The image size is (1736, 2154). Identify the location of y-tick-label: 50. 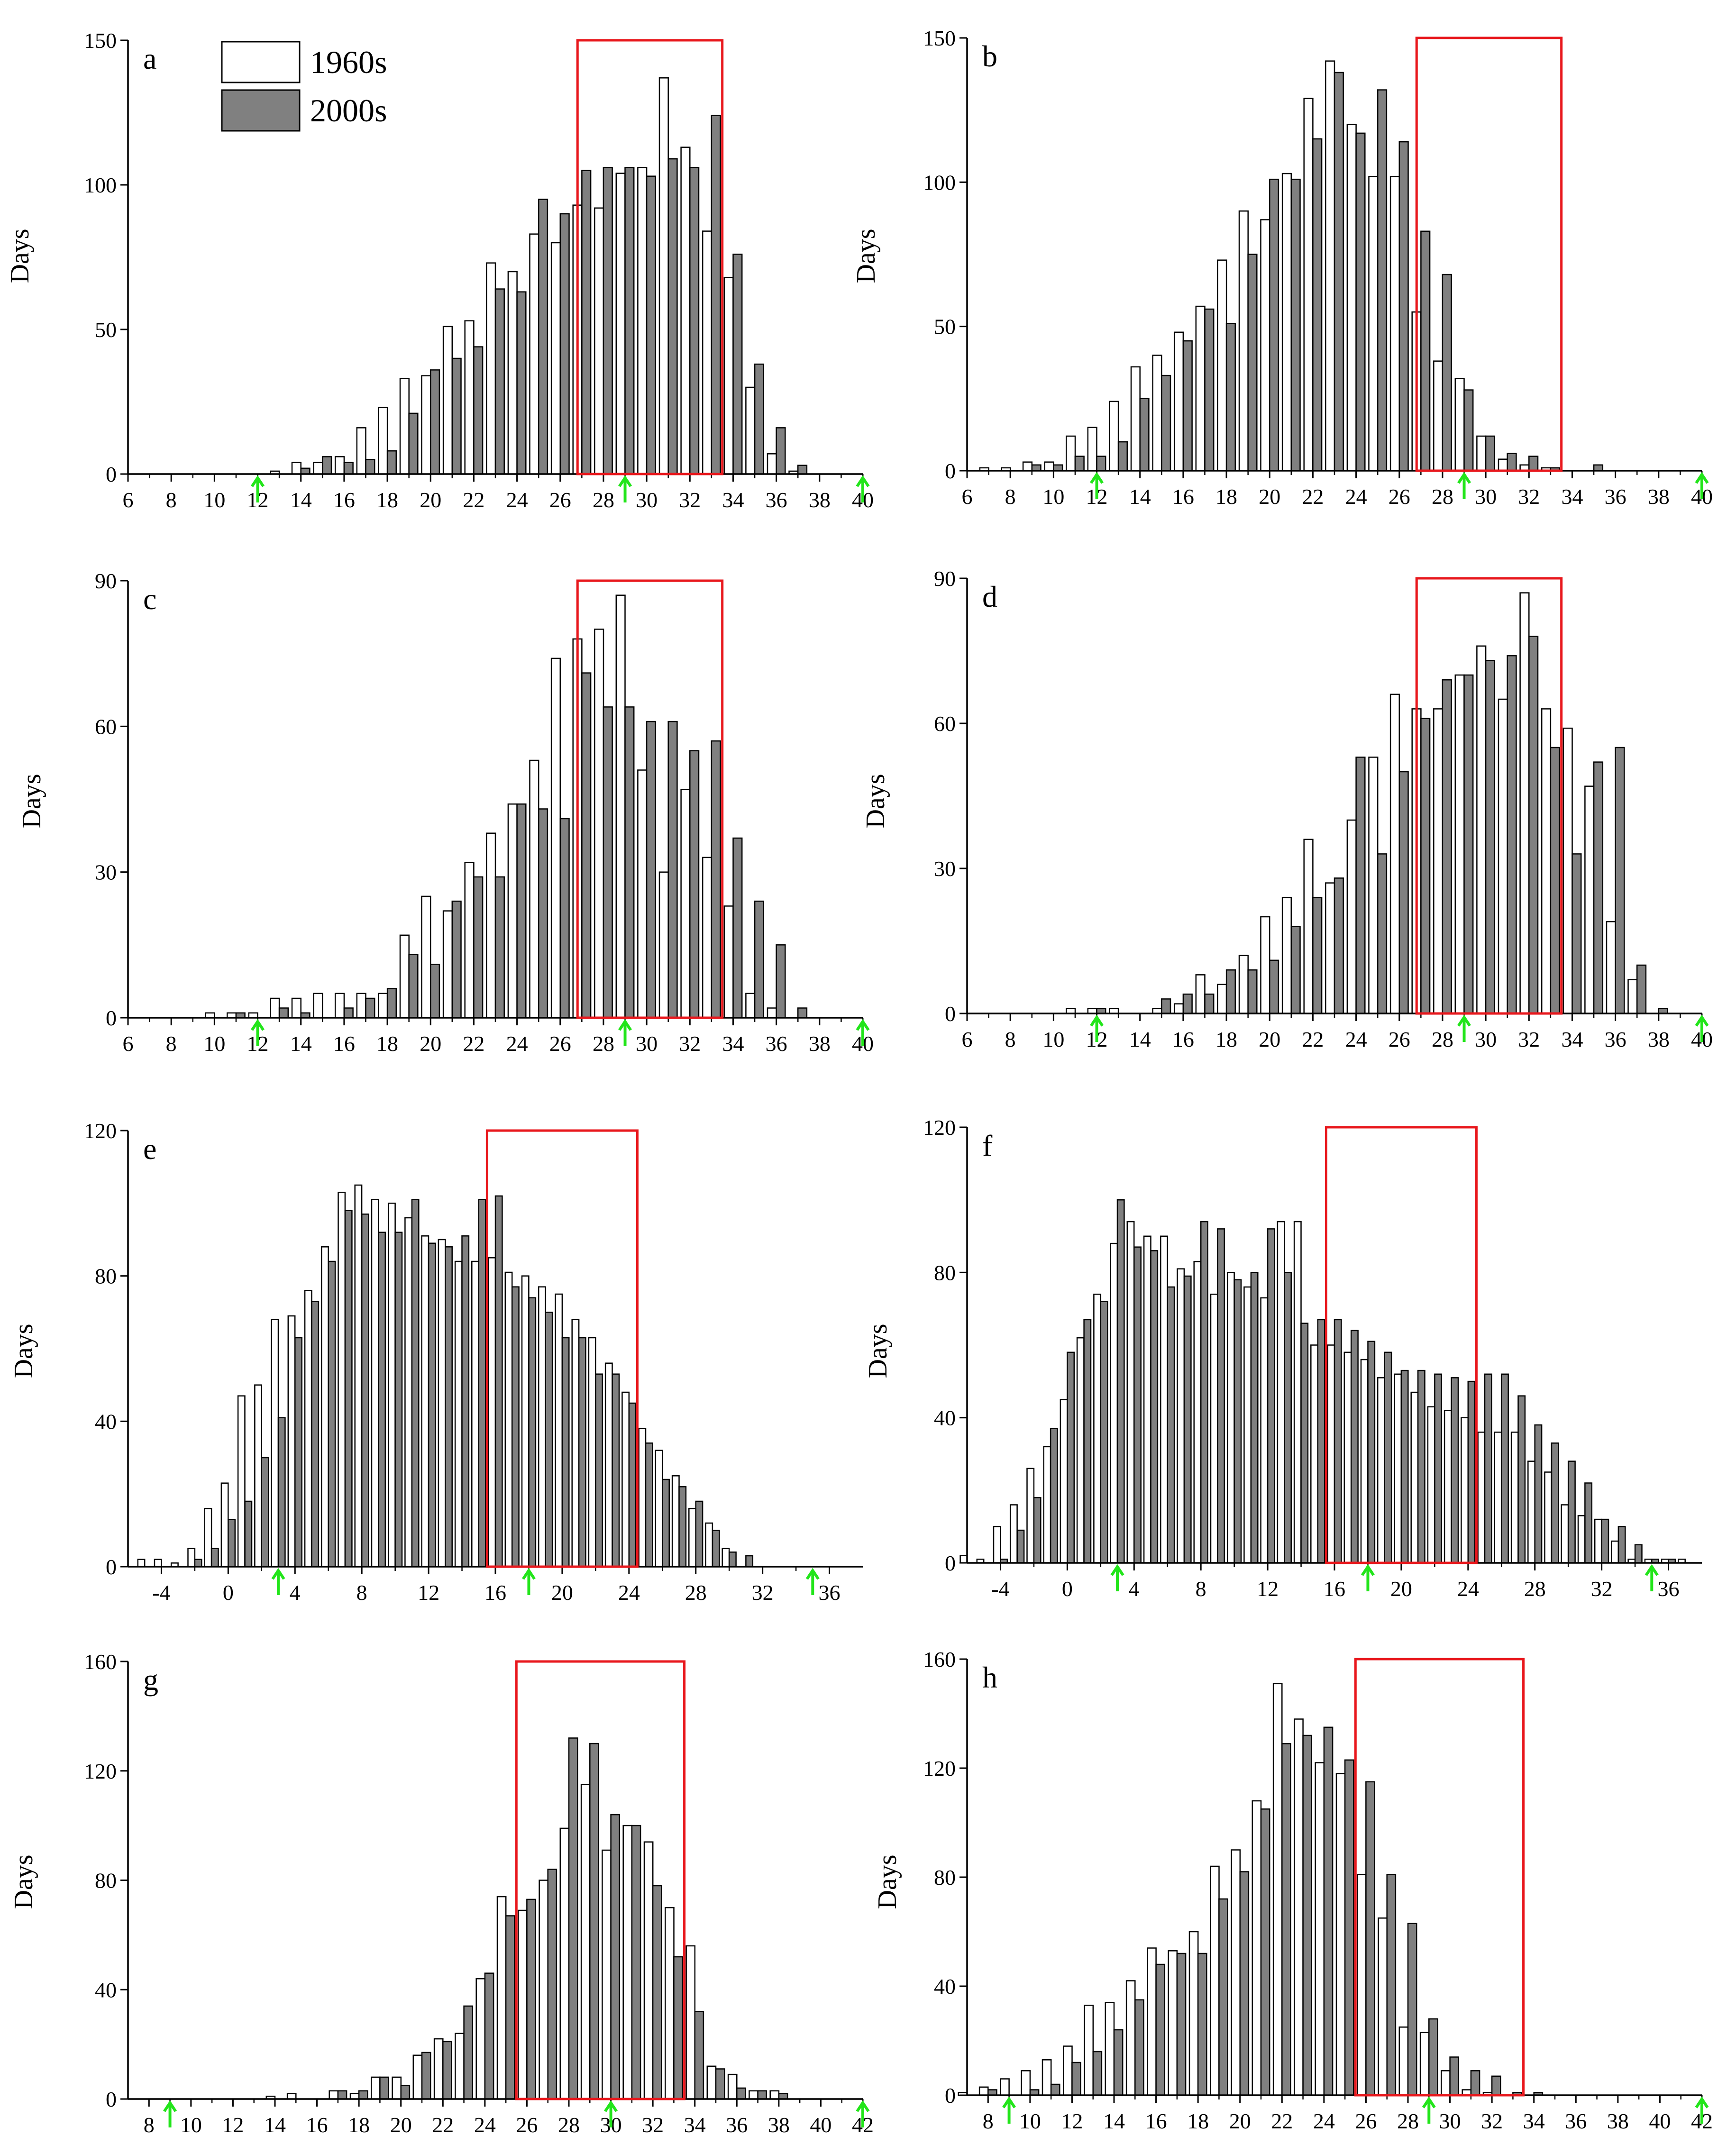
(945, 327).